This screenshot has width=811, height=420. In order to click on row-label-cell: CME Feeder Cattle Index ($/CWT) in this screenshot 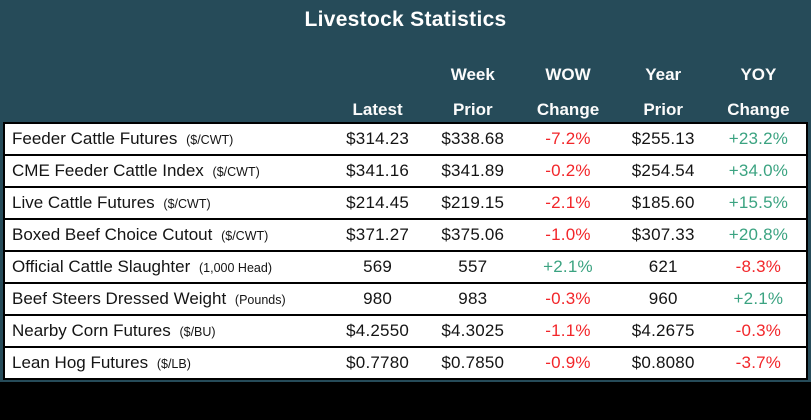, I will do `click(167, 171)`.